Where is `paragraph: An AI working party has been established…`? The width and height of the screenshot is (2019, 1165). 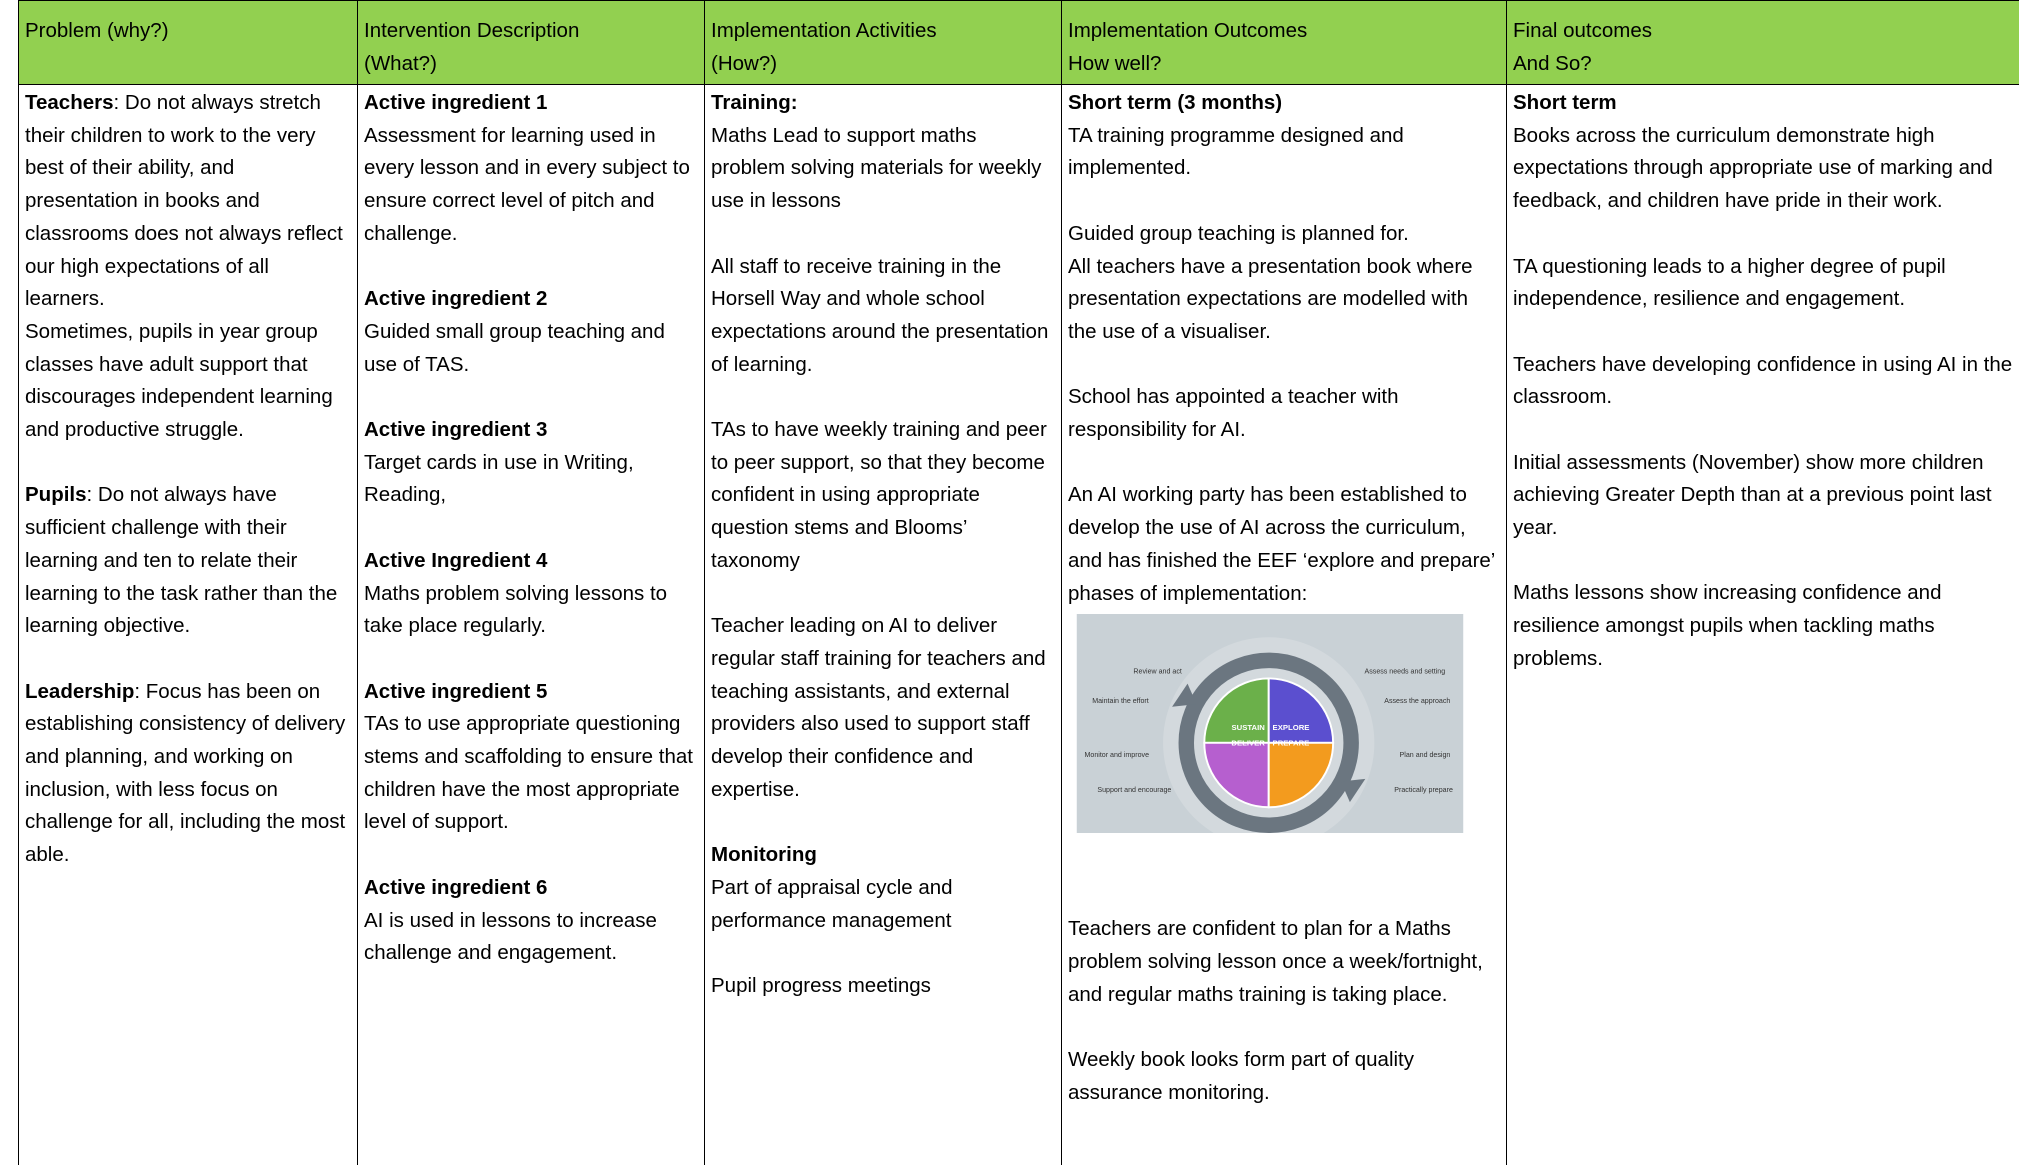
paragraph: An AI working party has been established… is located at coordinates (1284, 544).